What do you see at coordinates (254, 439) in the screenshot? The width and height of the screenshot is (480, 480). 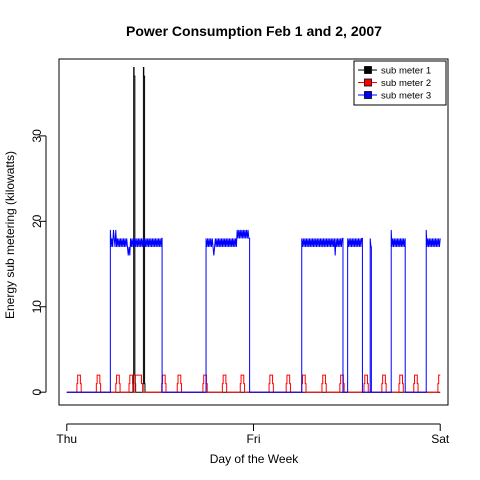 I see `x-tick-label: Fri` at bounding box center [254, 439].